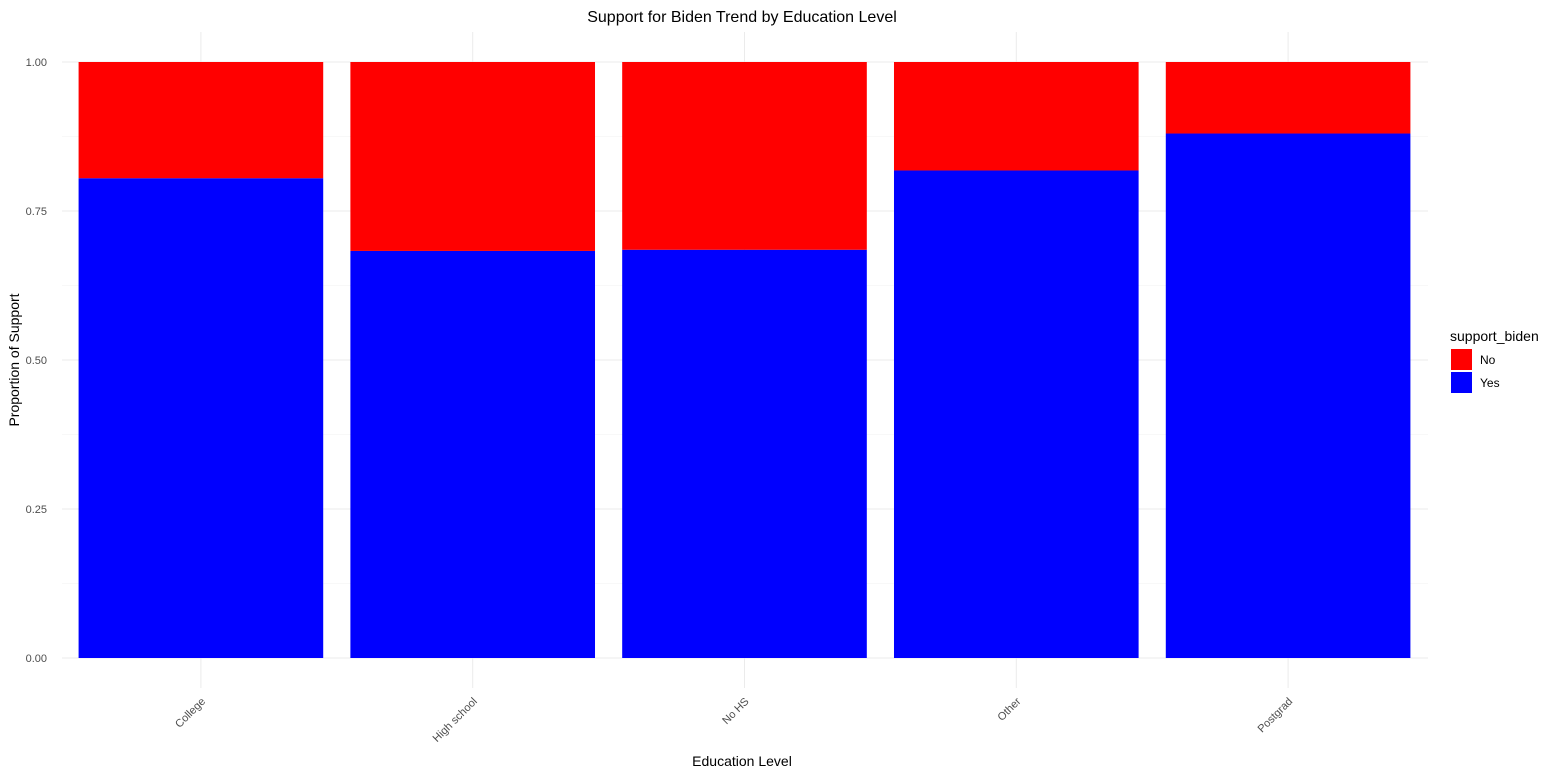  Describe the element at coordinates (1016, 414) in the screenshot. I see `bar-yes-other` at that location.